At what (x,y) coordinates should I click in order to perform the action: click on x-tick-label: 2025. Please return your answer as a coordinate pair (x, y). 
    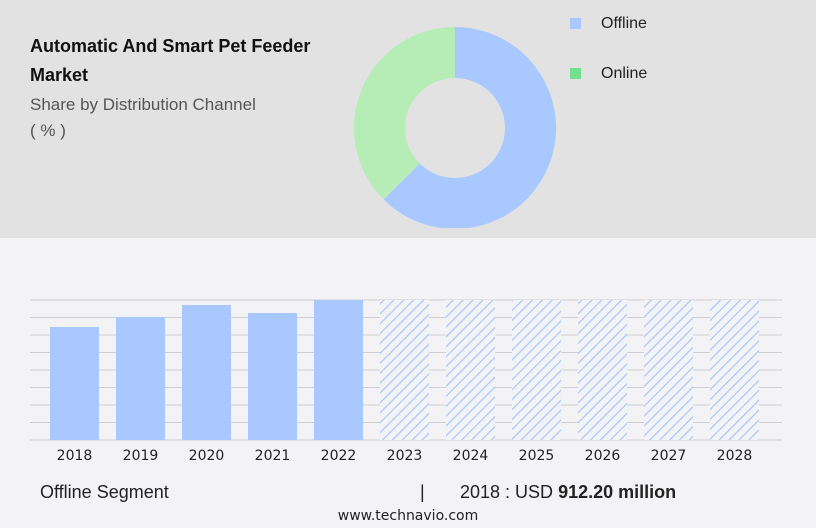
    Looking at the image, I should click on (537, 456).